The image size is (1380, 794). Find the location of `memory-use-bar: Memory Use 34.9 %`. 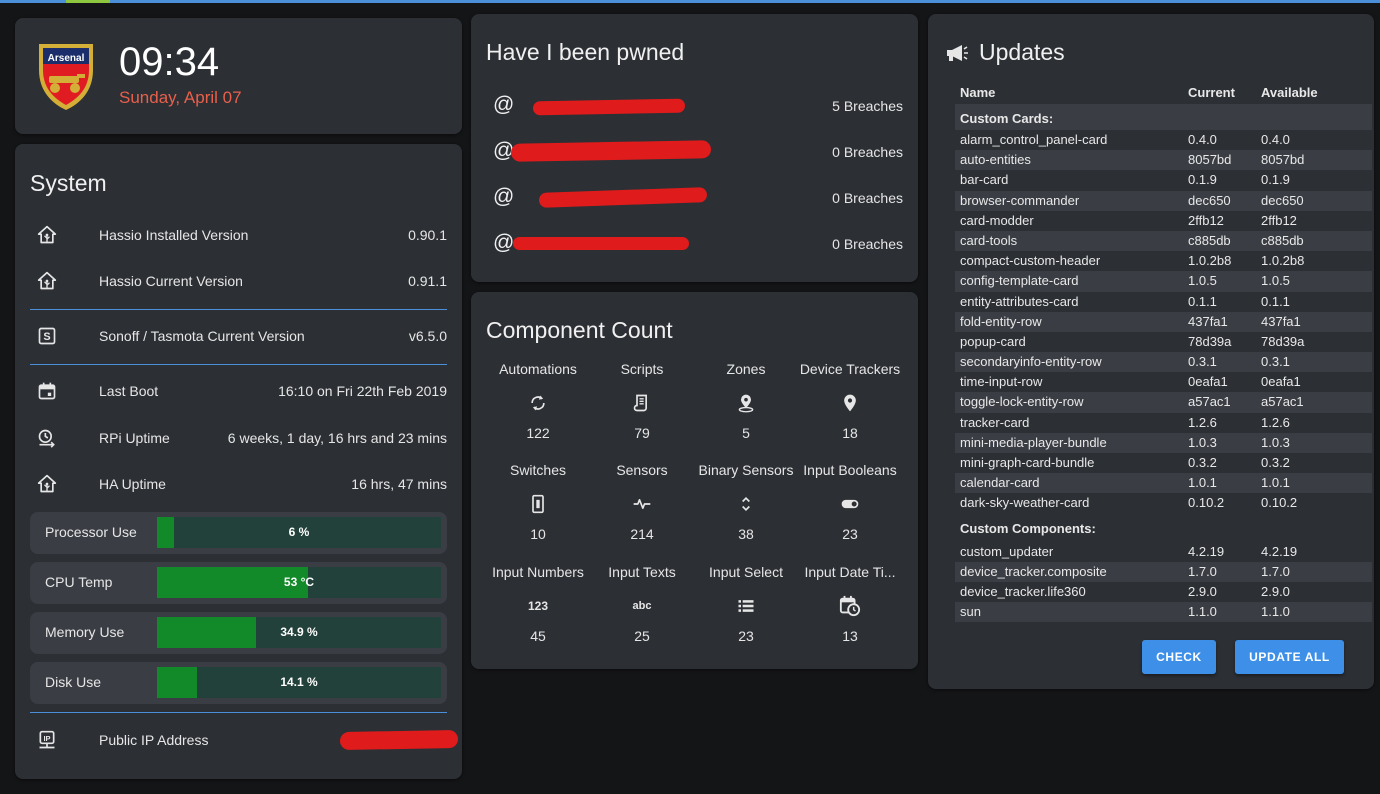

memory-use-bar: Memory Use 34.9 % is located at coordinates (238, 633).